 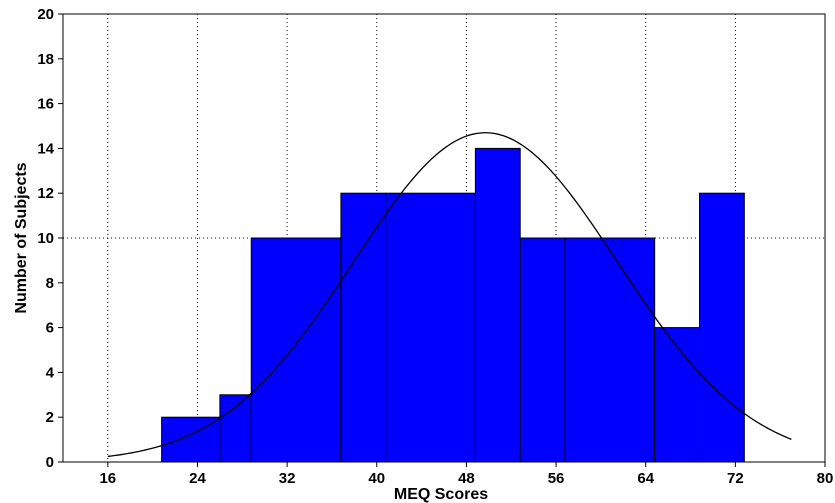 What do you see at coordinates (50, 328) in the screenshot?
I see `y-tick-label: 6` at bounding box center [50, 328].